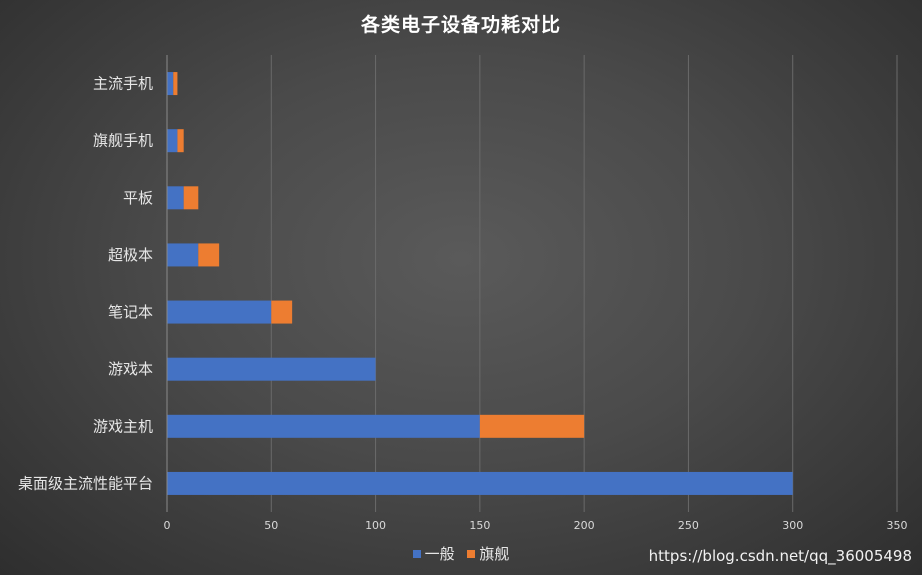 Image resolution: width=922 pixels, height=575 pixels. What do you see at coordinates (138, 198) in the screenshot?
I see `category-label: 平板` at bounding box center [138, 198].